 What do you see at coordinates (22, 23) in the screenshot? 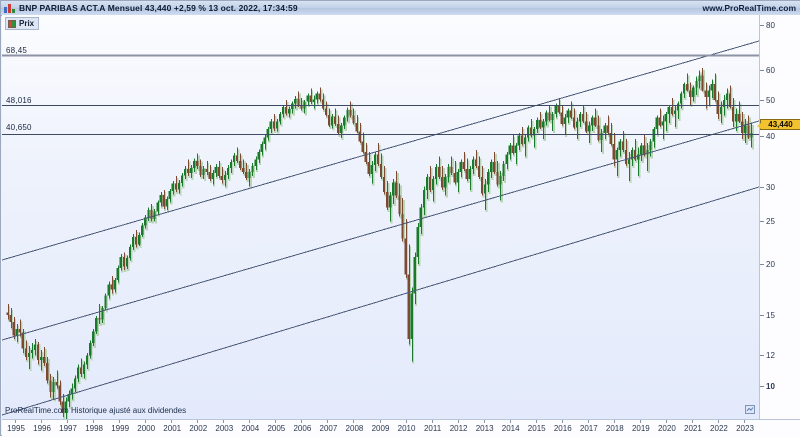
I see `series-legend: Prix` at bounding box center [22, 23].